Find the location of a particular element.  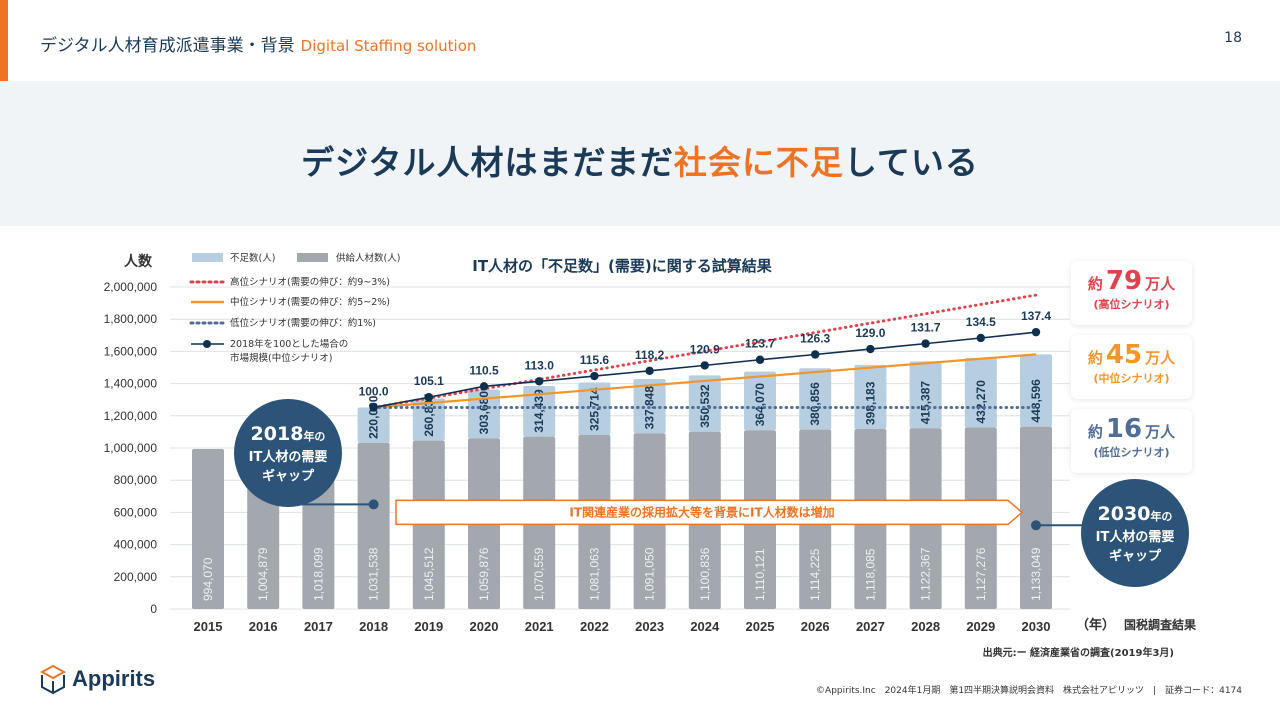

x-tick-label: 2019 is located at coordinates (428, 626).